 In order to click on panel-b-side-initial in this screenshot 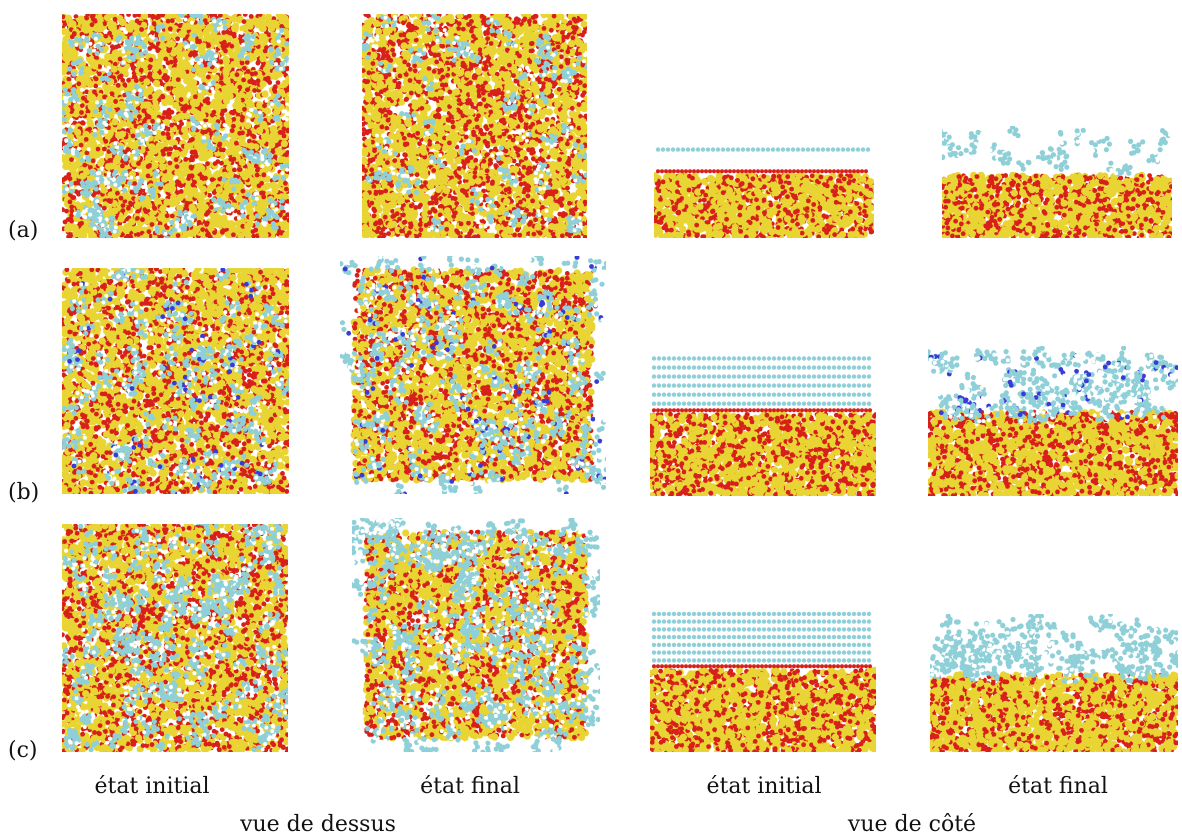, I will do `click(763, 423)`.